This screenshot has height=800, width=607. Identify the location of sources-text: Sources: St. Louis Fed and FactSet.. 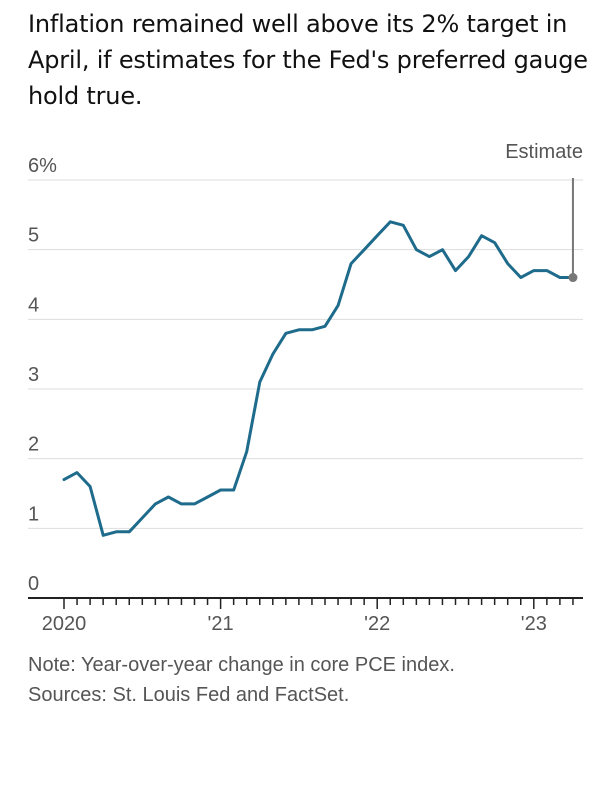
(189, 695).